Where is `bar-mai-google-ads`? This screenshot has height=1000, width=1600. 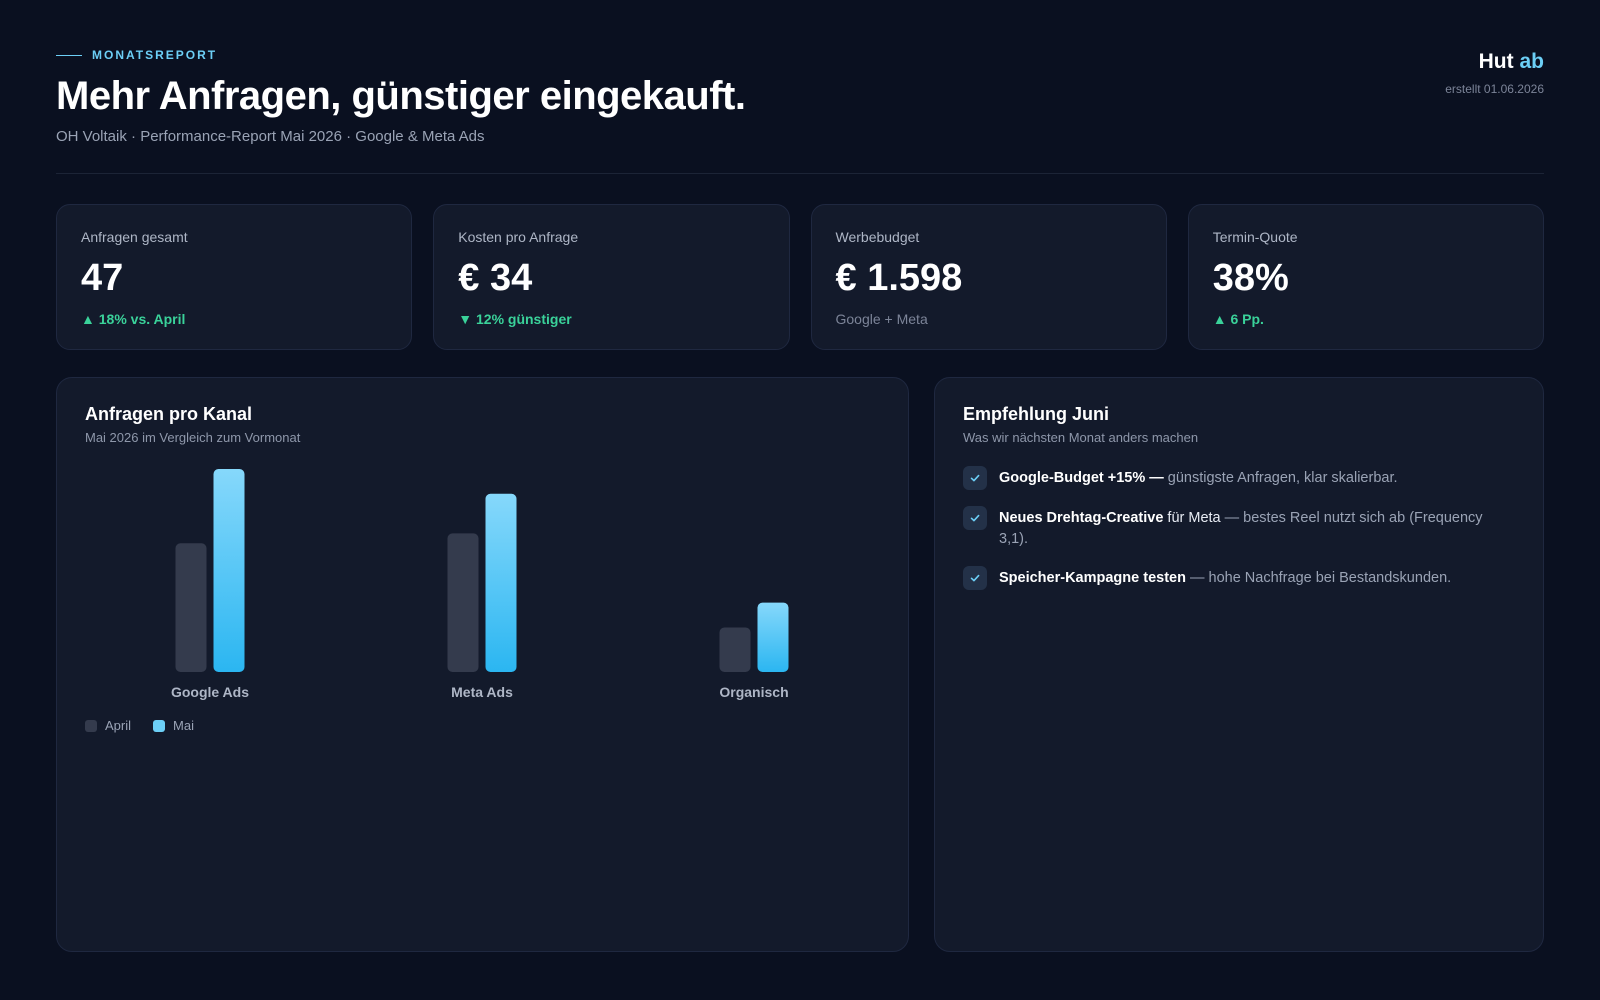 bar-mai-google-ads is located at coordinates (229, 570).